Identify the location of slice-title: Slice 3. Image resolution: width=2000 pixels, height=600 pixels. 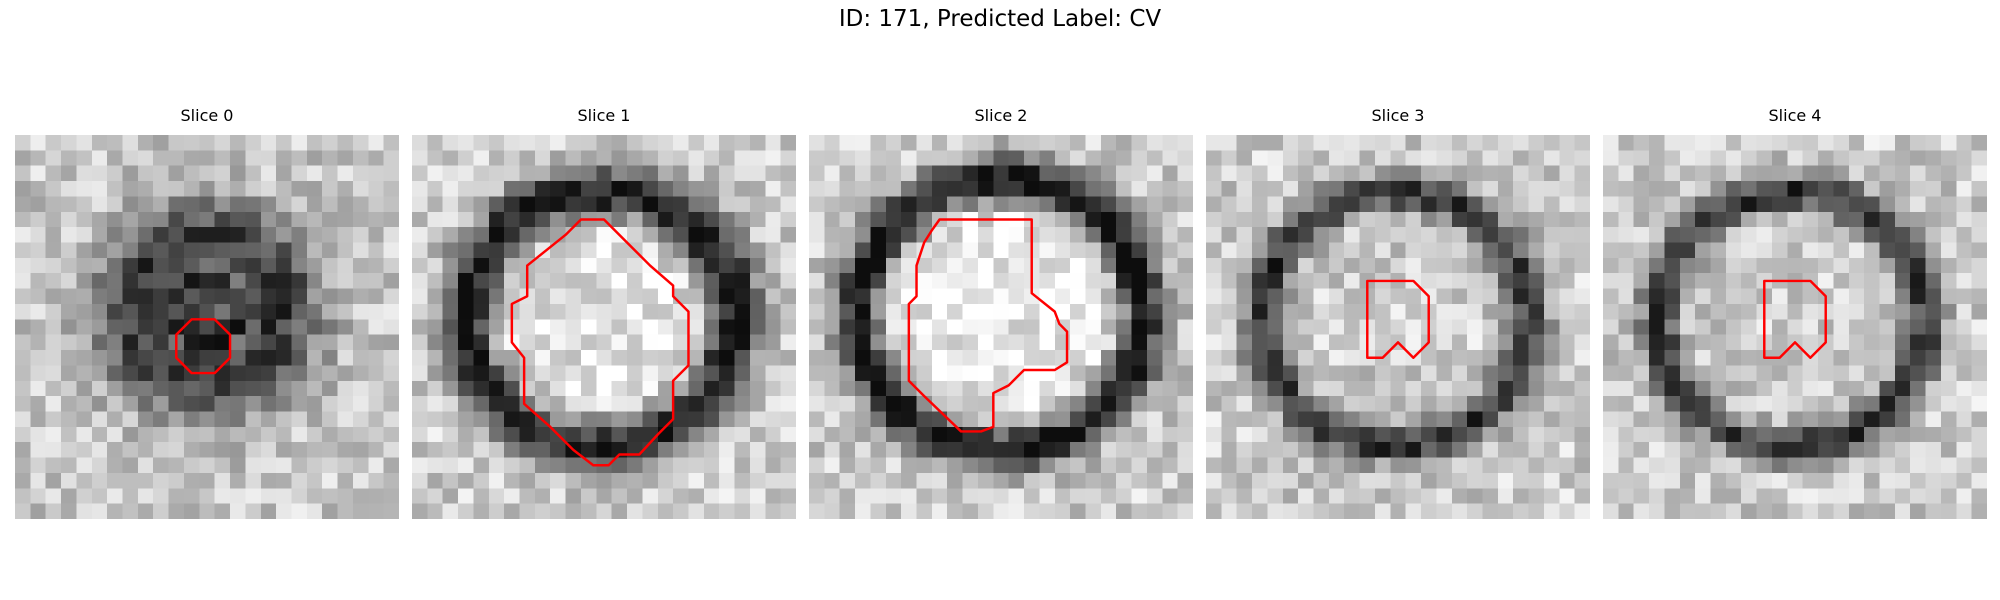
(1398, 115).